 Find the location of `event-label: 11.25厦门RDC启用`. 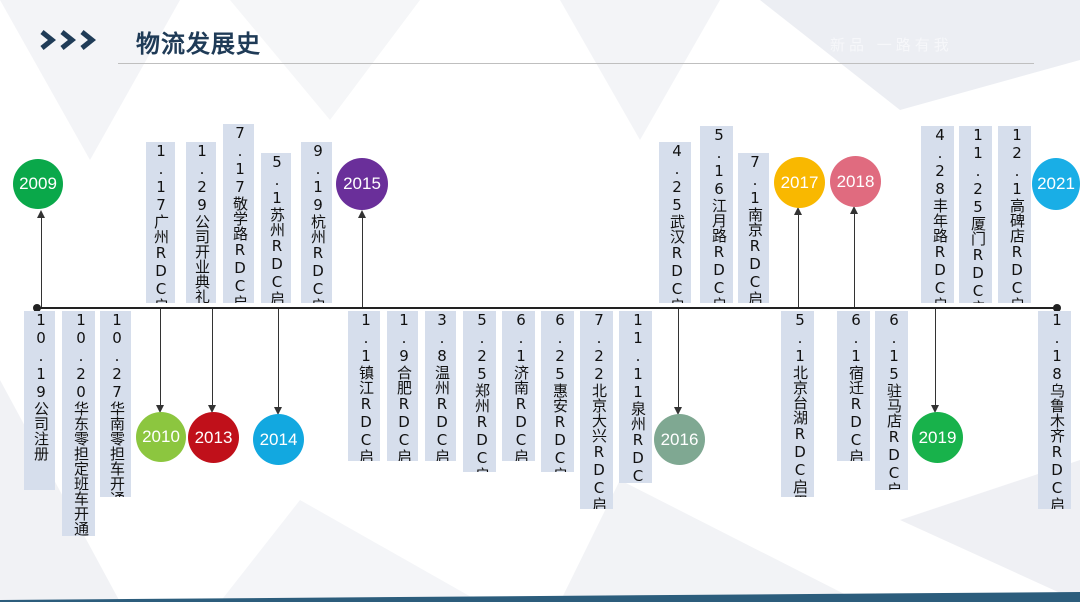

event-label: 11.25厦门RDC启用 is located at coordinates (975, 214).